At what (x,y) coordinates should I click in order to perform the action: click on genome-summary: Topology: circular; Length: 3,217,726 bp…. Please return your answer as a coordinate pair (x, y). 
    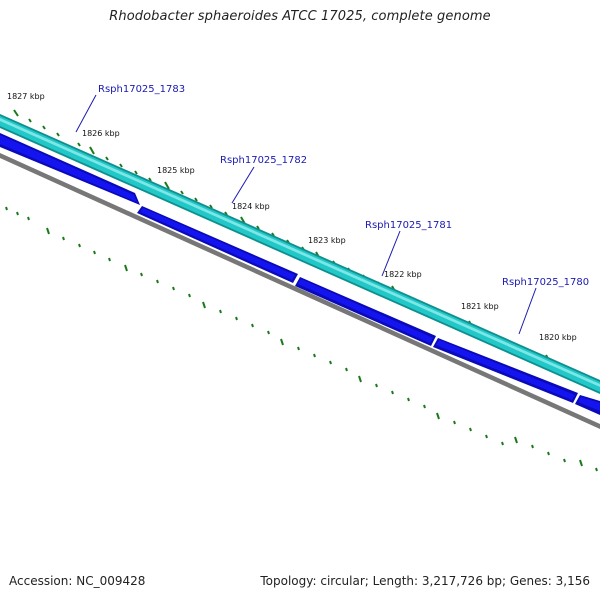
    Looking at the image, I should click on (425, 581).